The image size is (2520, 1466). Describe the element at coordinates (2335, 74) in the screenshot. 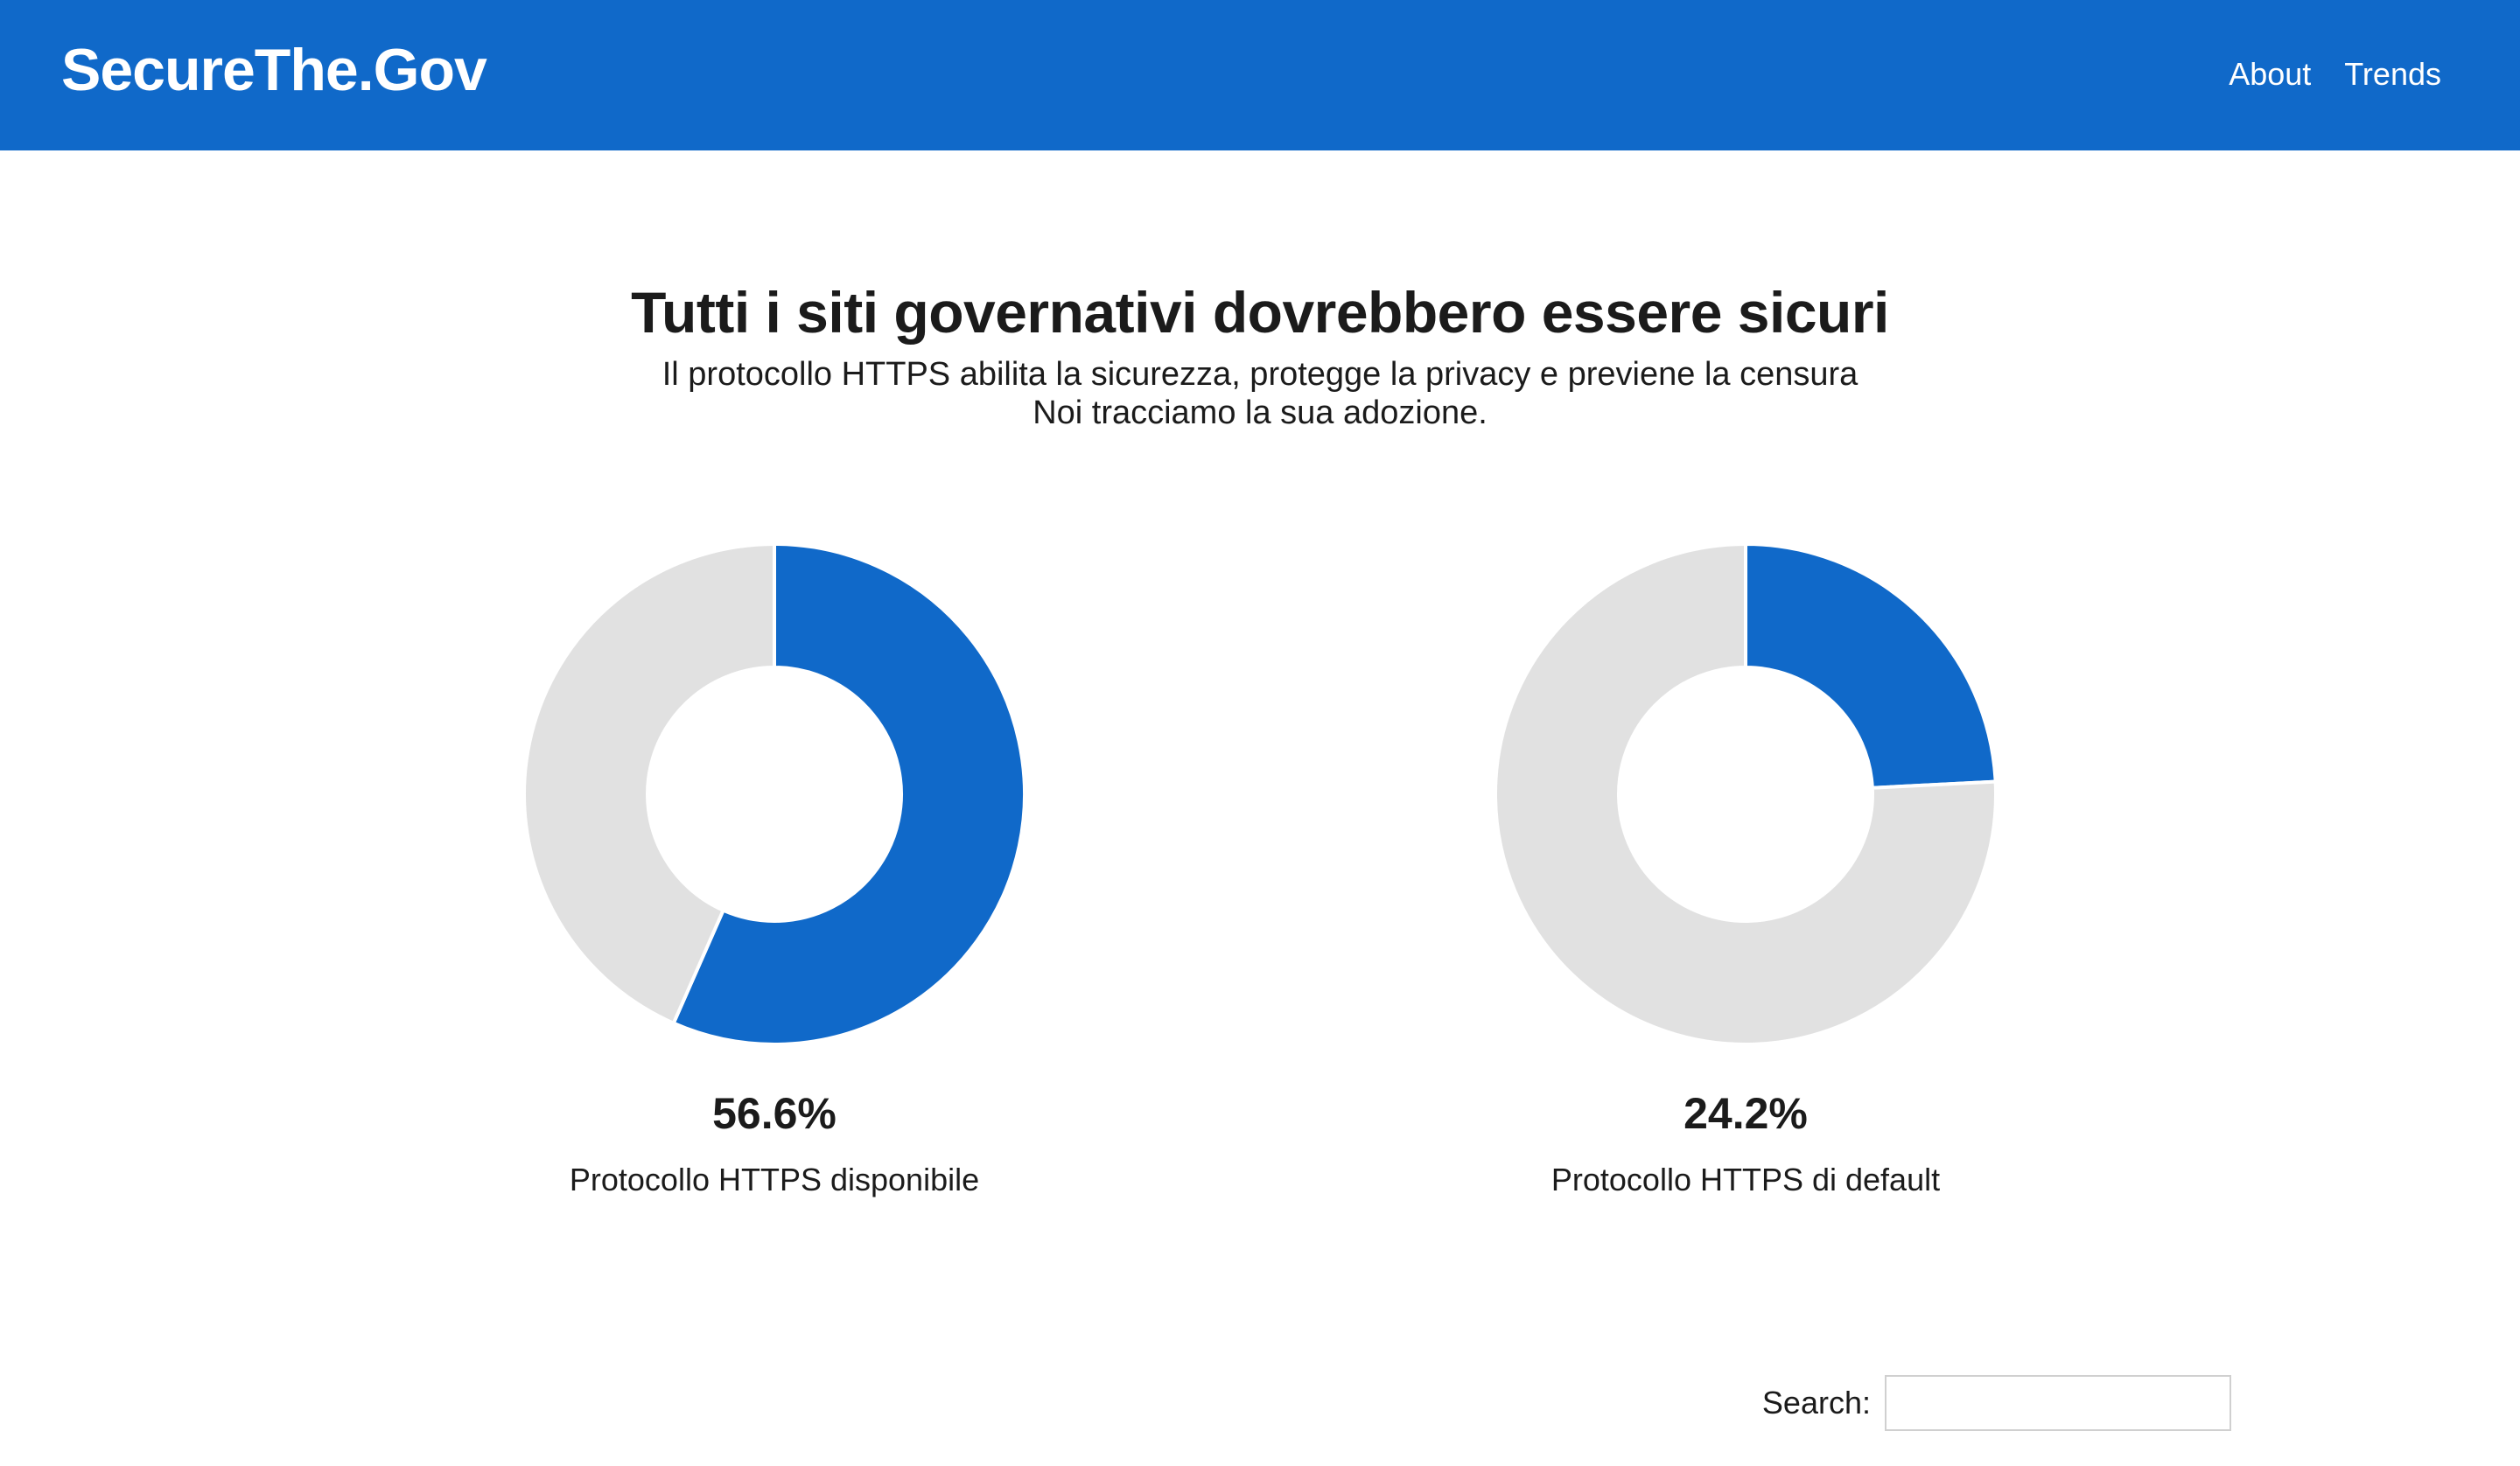

I see `nav-links: About Trends` at that location.